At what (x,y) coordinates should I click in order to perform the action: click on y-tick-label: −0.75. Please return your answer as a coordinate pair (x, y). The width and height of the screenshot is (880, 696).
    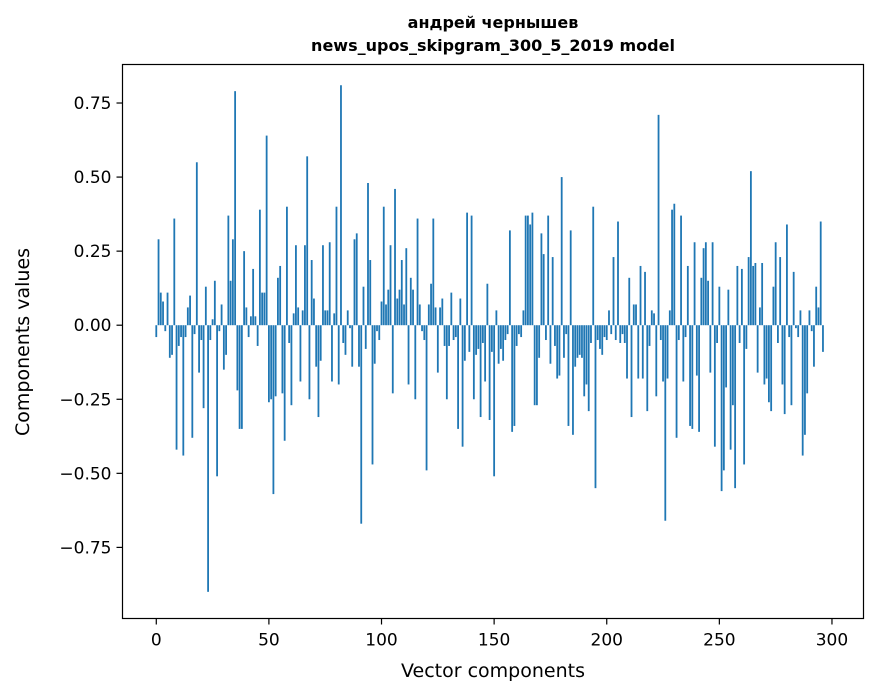
    Looking at the image, I should click on (85, 548).